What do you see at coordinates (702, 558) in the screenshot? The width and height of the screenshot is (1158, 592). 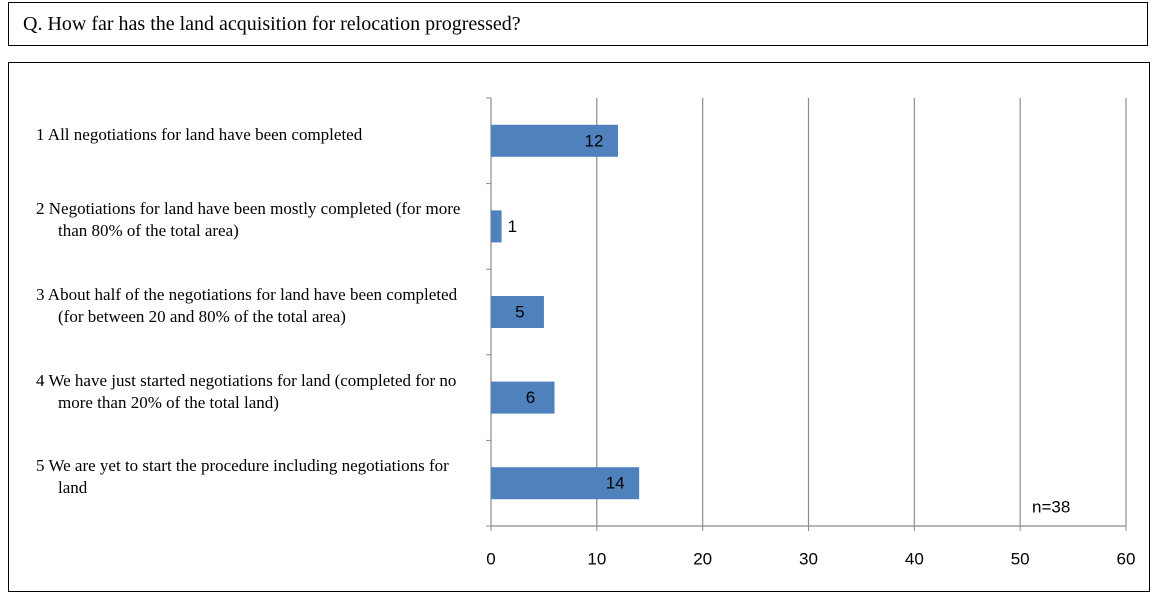 I see `x-tick-label: 20` at bounding box center [702, 558].